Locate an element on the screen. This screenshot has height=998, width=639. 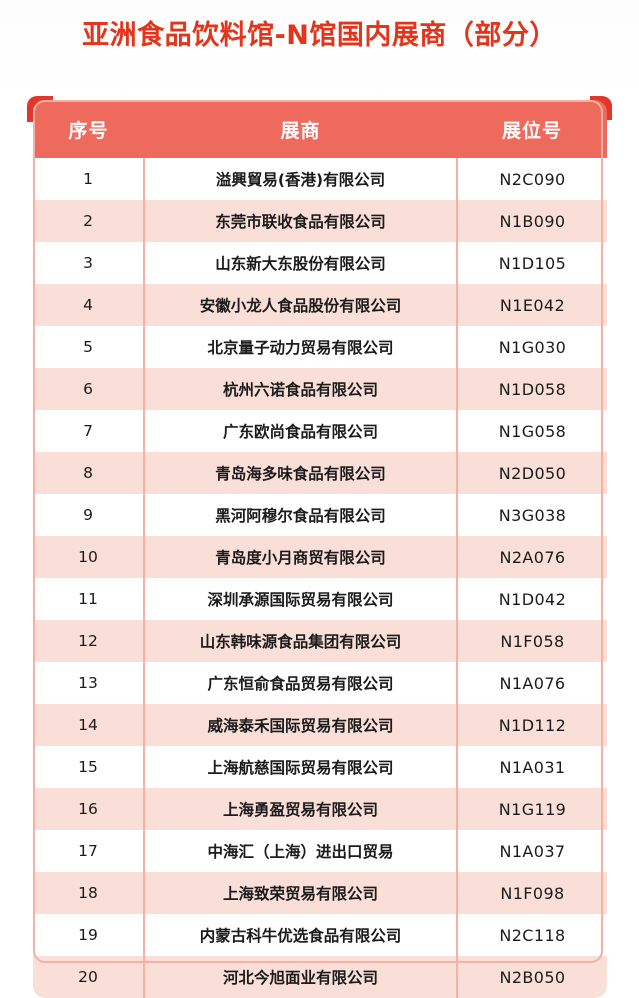
cell-no: 7 is located at coordinates (89, 431).